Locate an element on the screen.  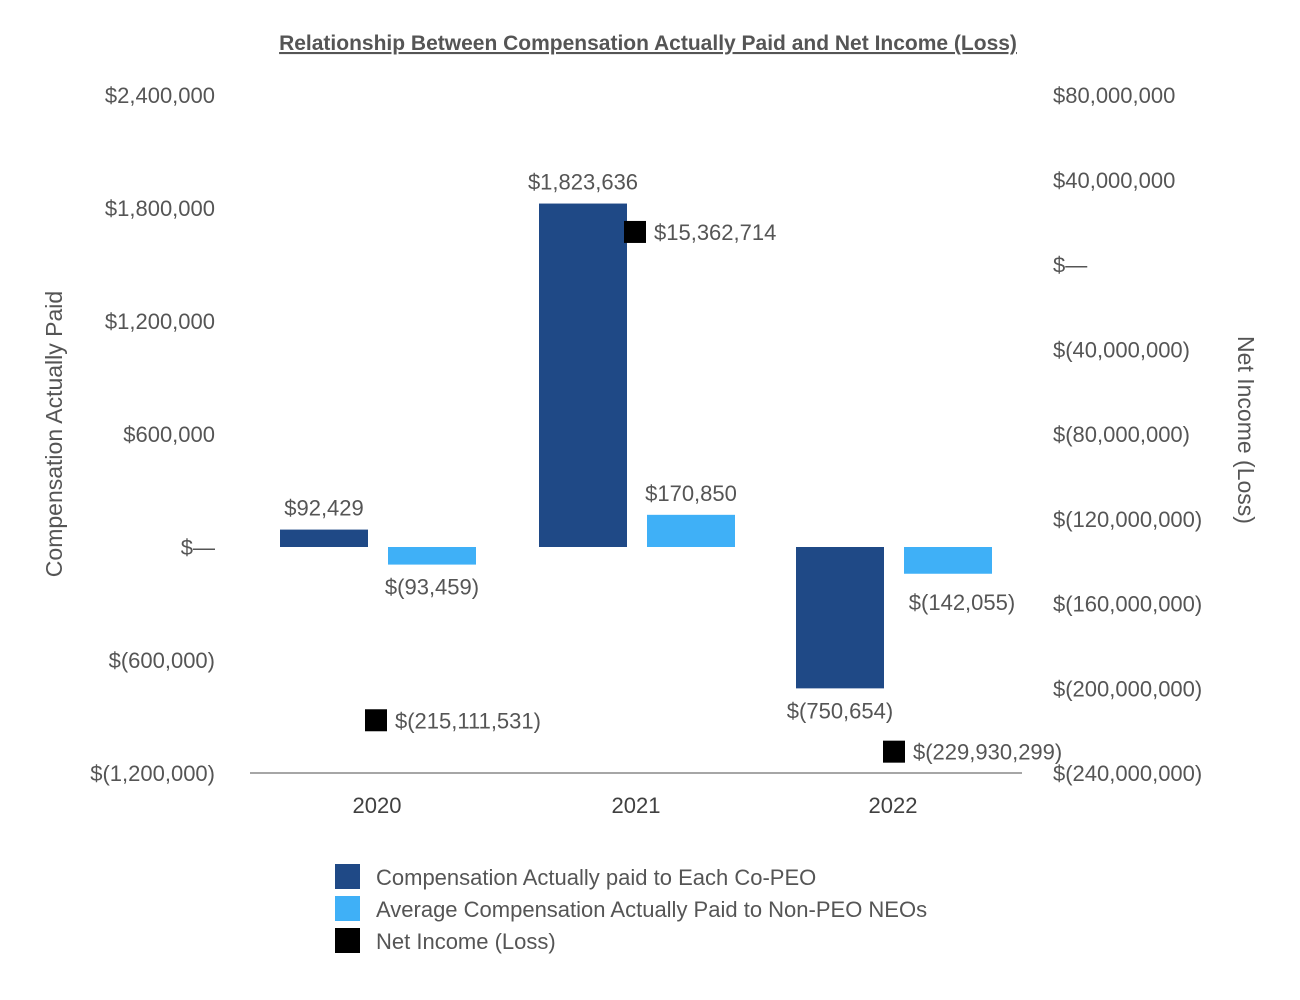
bar-data-label: $(750,654) is located at coordinates (840, 710).